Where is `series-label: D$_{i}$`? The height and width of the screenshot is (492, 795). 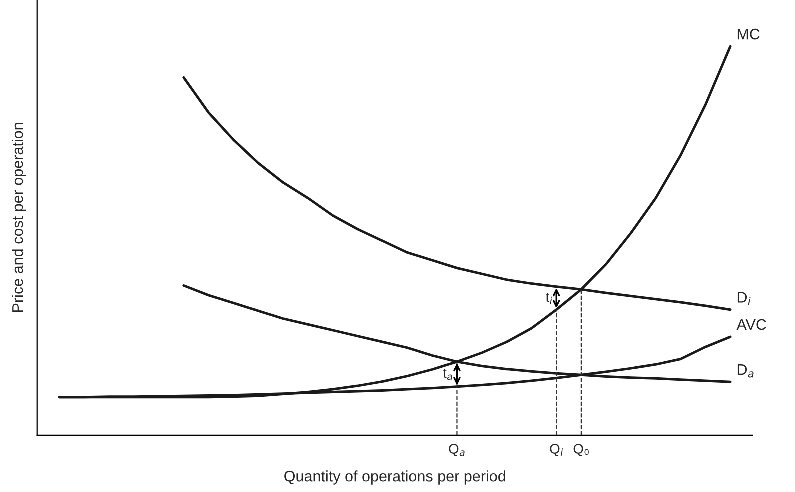
series-label: D$_{i}$ is located at coordinates (744, 299).